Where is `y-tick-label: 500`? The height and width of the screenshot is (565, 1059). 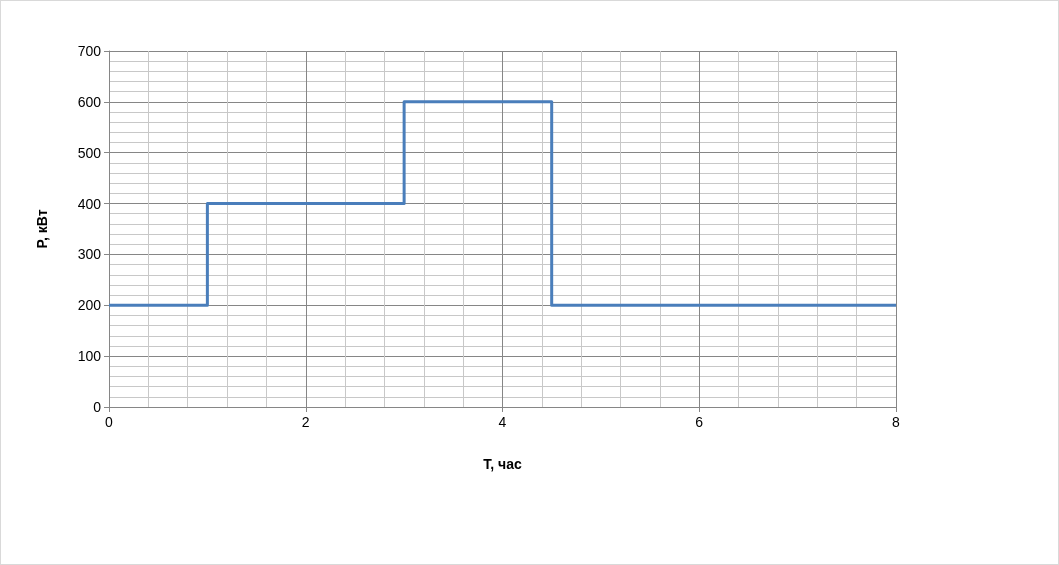
y-tick-label: 500 is located at coordinates (89, 152).